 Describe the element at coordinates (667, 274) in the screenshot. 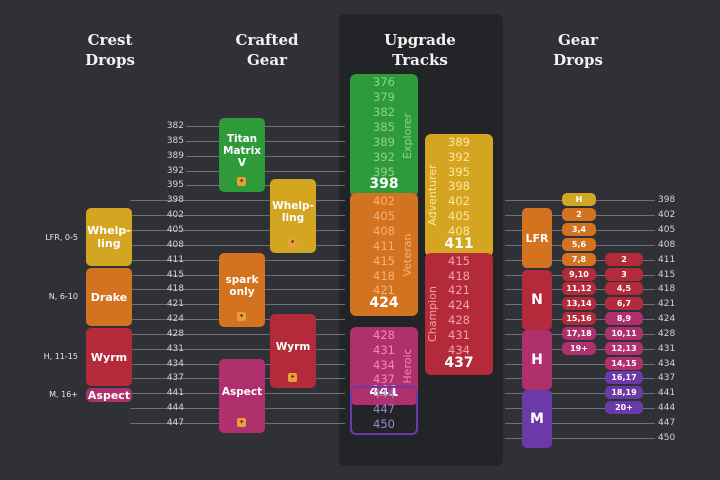

I see `ilvl-label-right: 415` at that location.